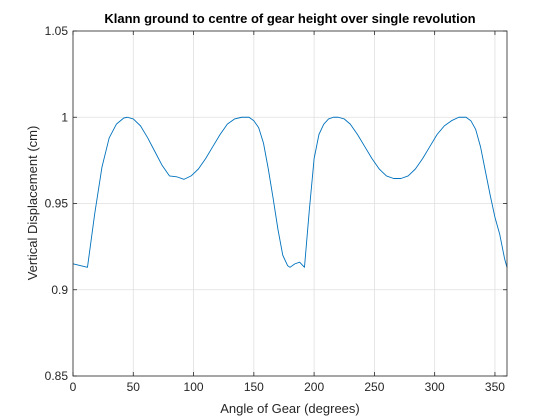  What do you see at coordinates (288, 387) in the screenshot?
I see `x-tick-labels: 0 50 100 150 200 250 300 350` at bounding box center [288, 387].